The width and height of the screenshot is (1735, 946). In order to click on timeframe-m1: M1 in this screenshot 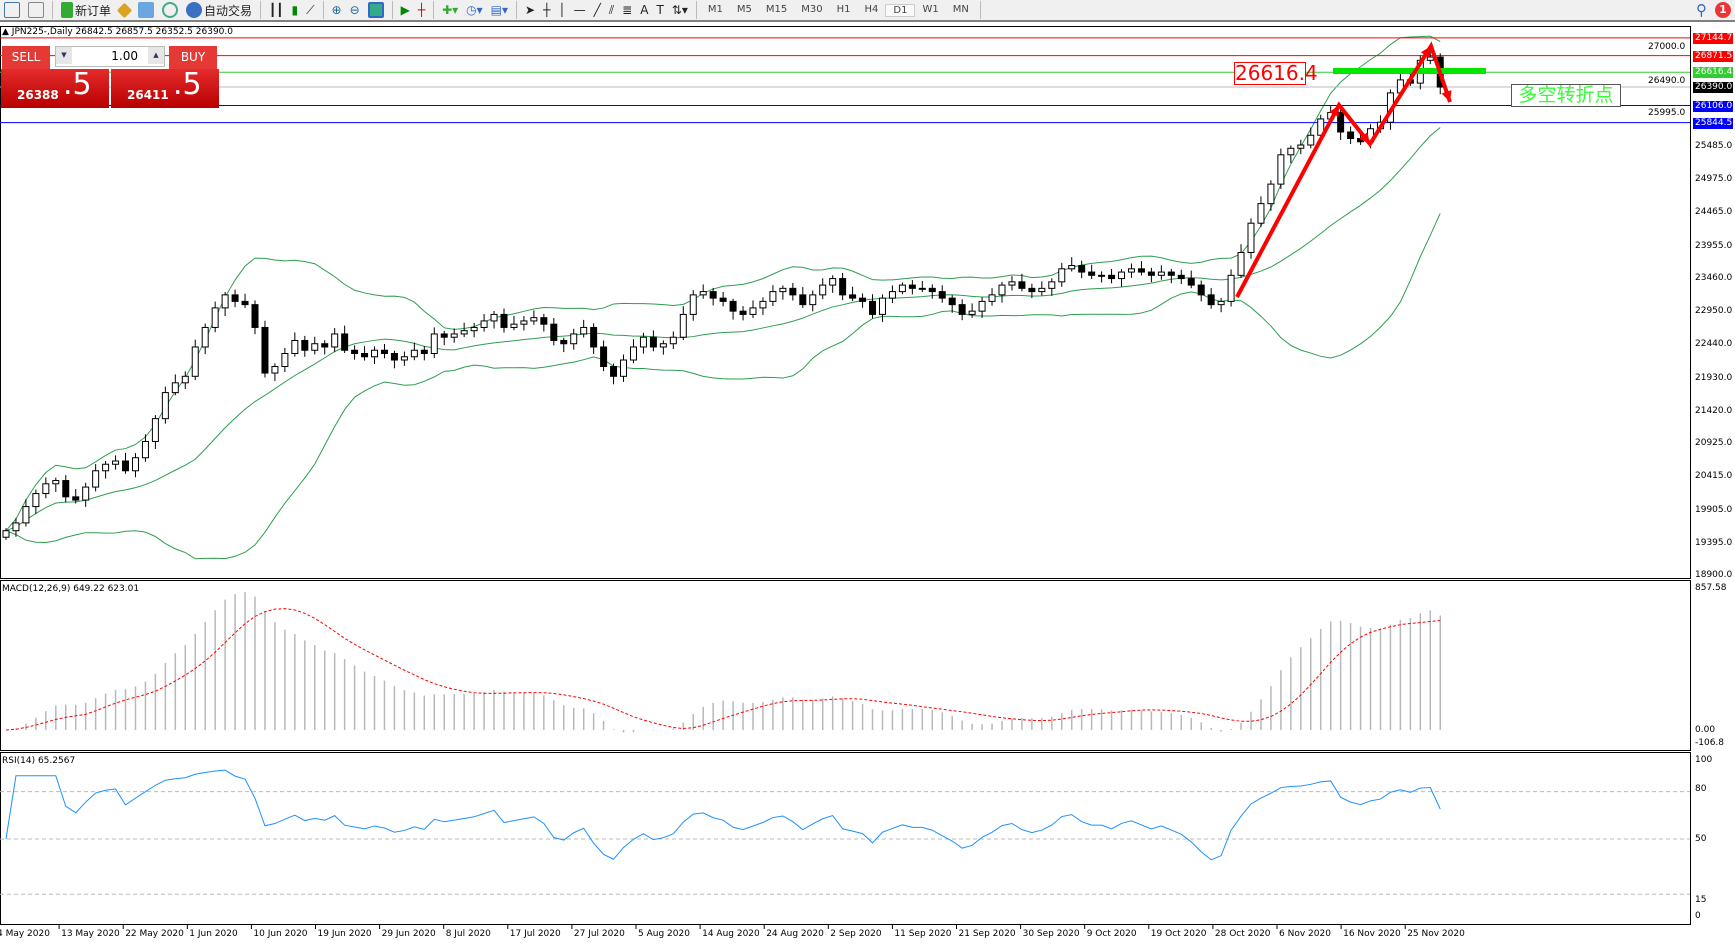, I will do `click(715, 9)`.